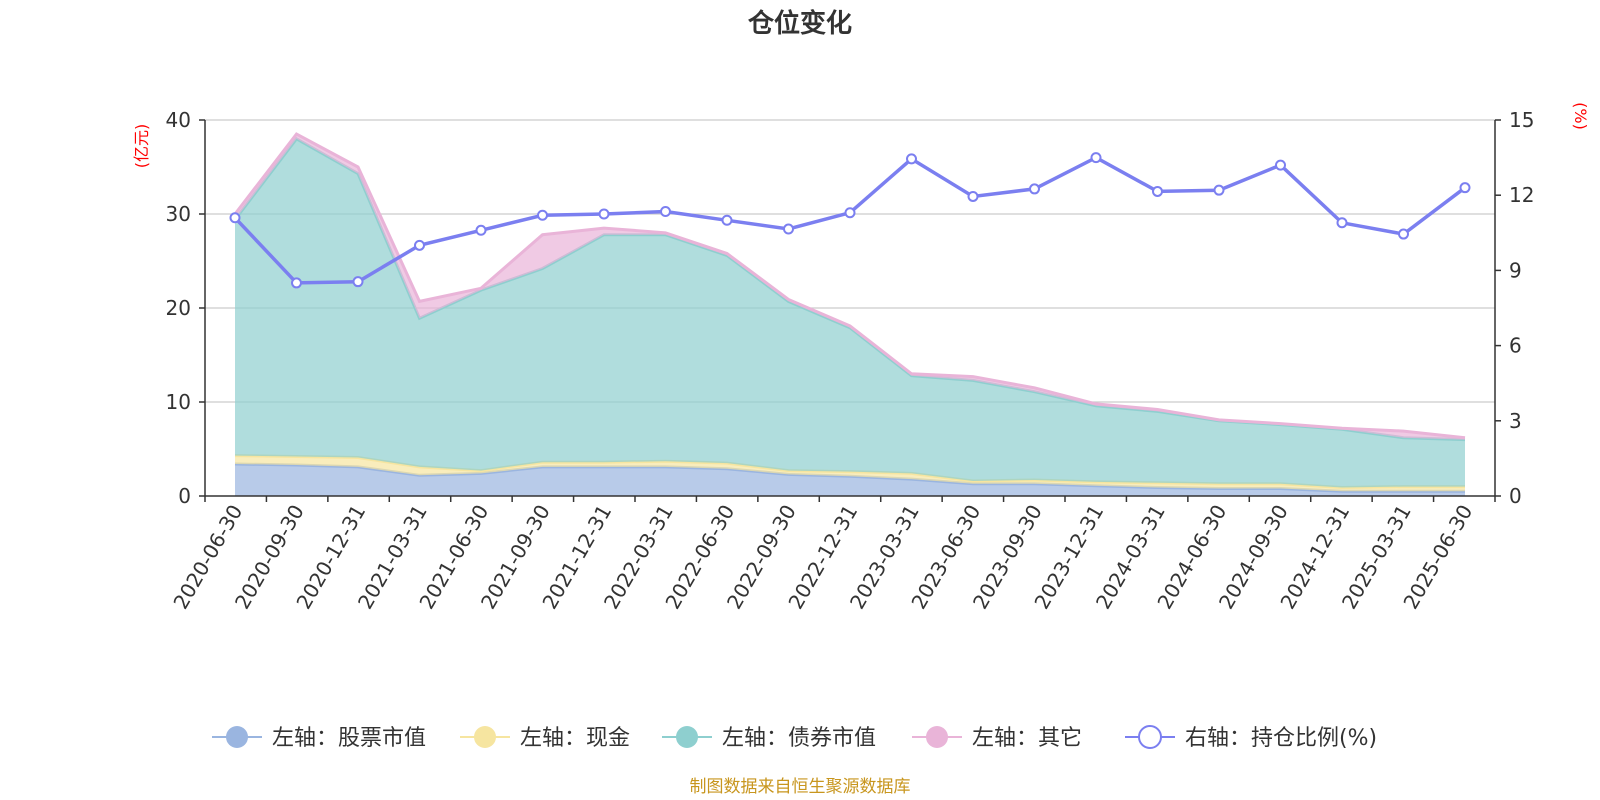 The image size is (1600, 800). What do you see at coordinates (1580, 116) in the screenshot?
I see `right-axis-unit: (%)` at bounding box center [1580, 116].